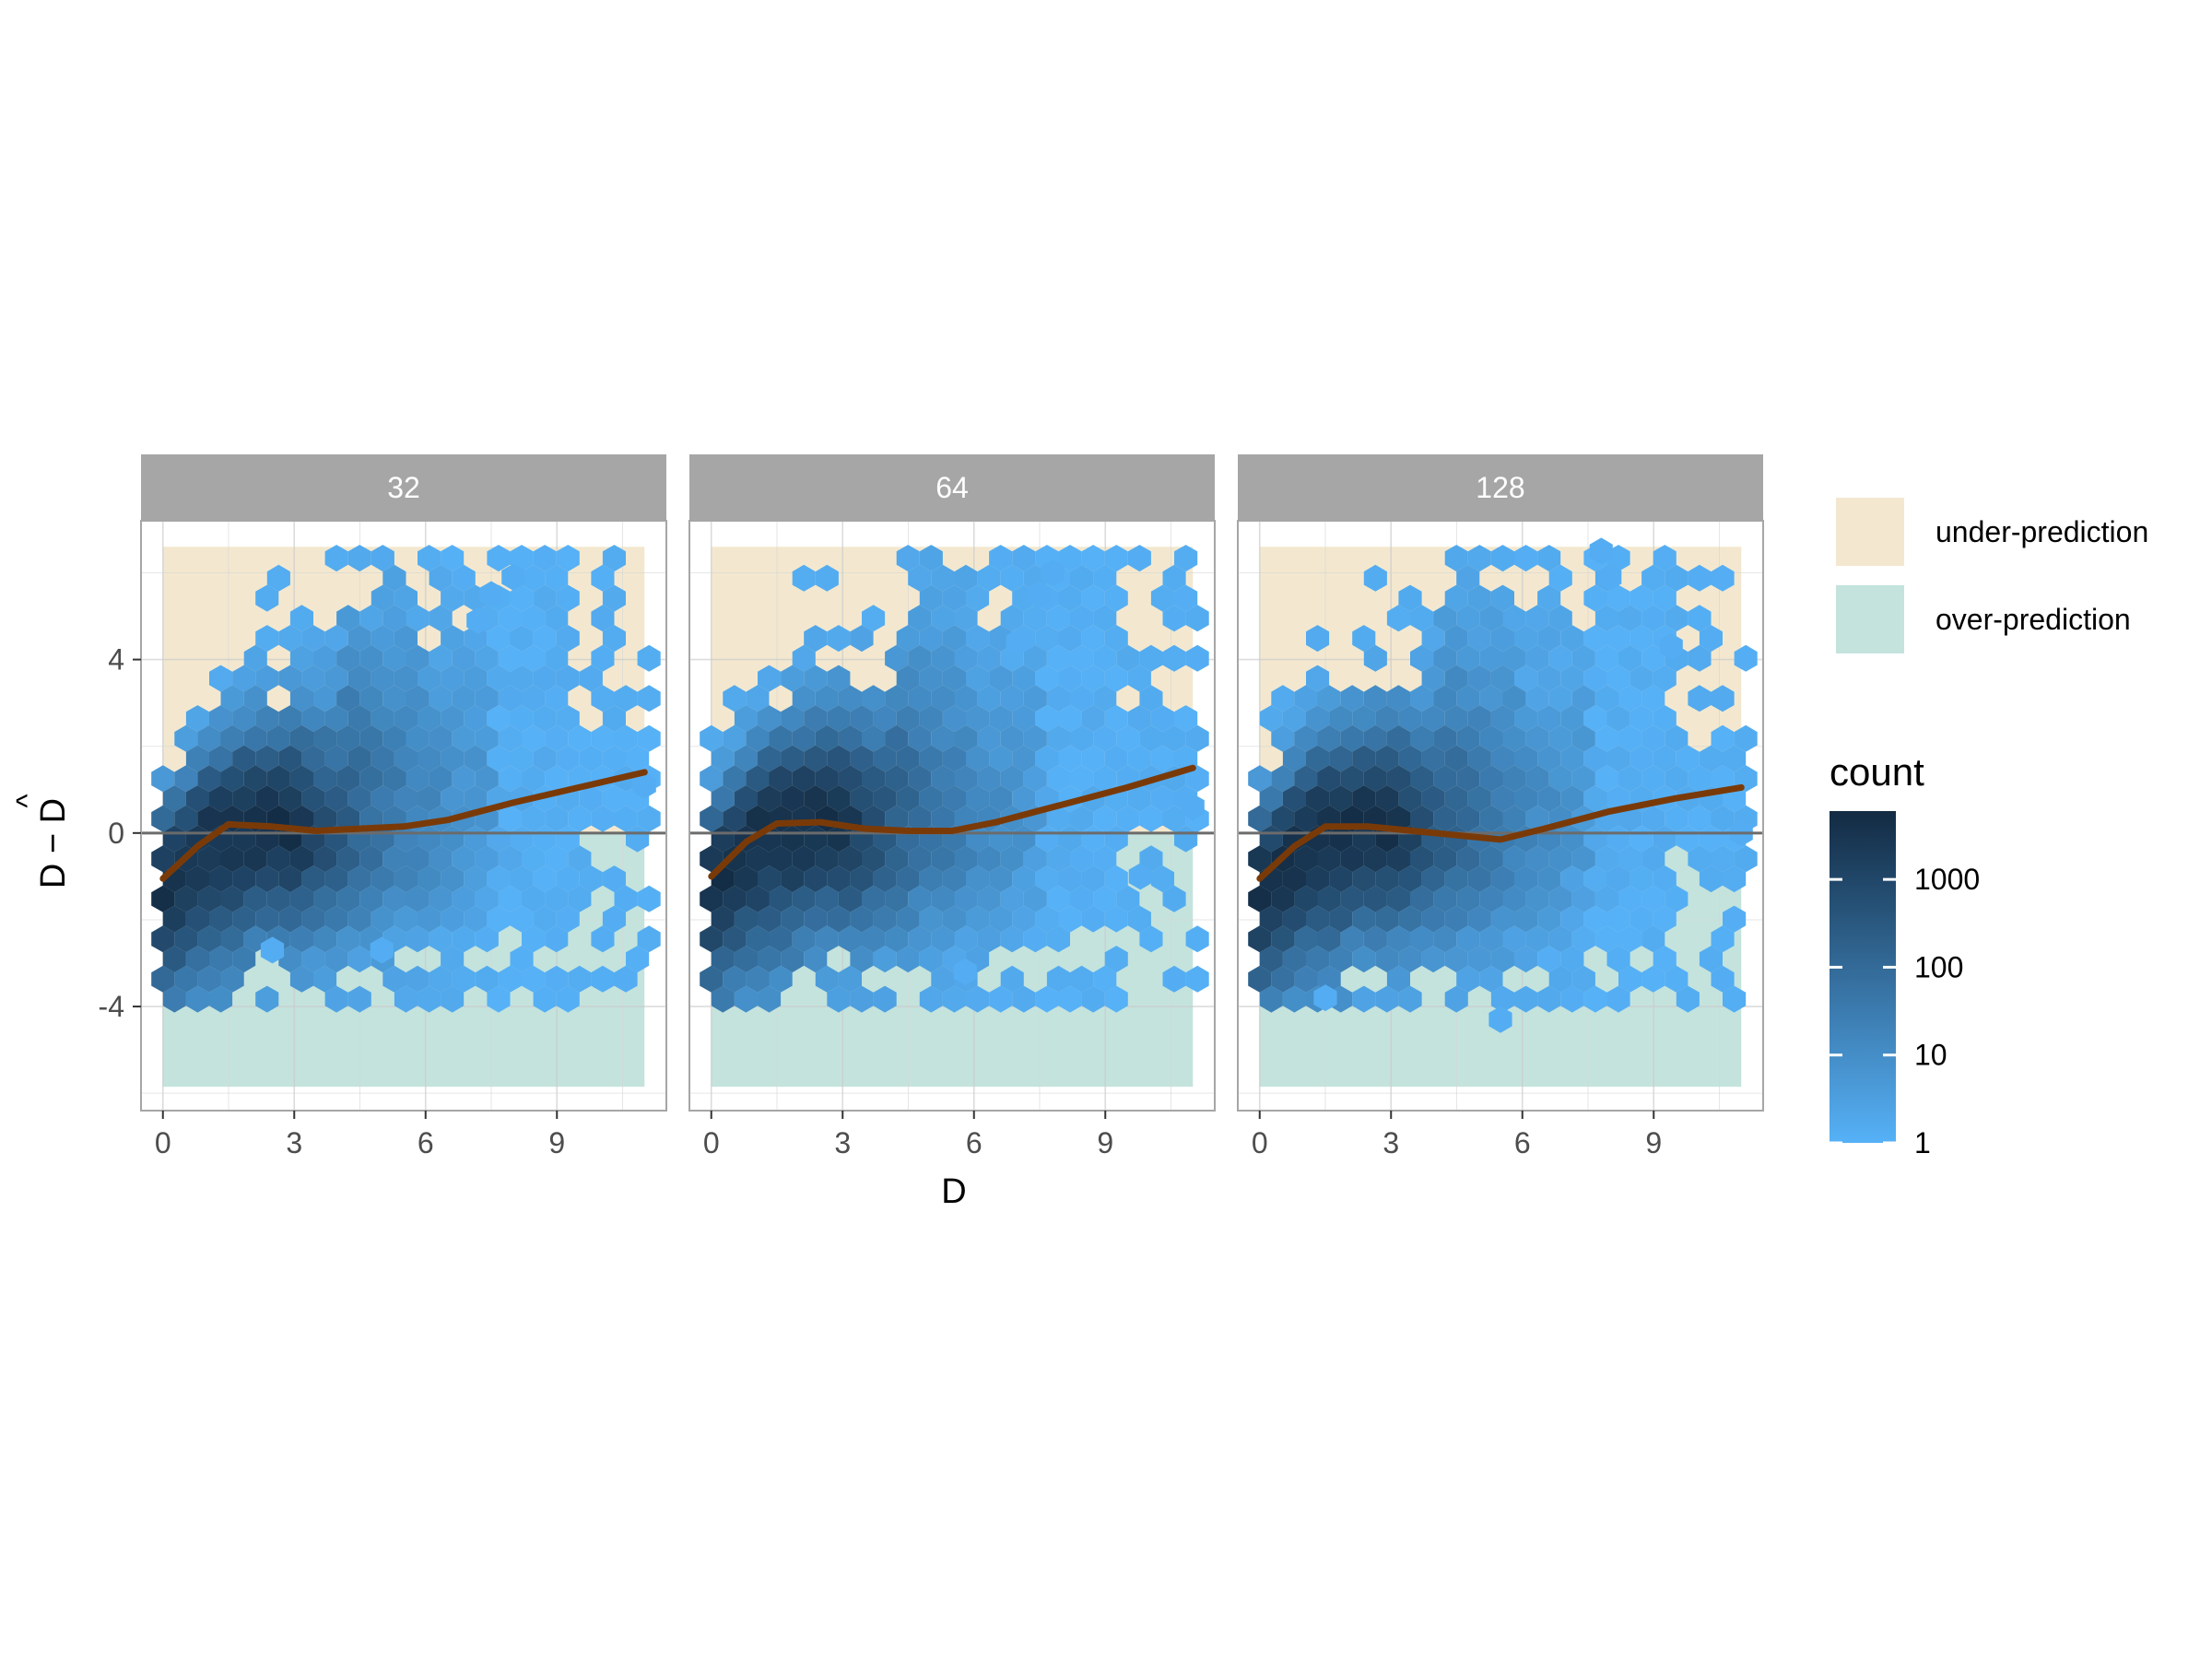 This screenshot has height=1659, width=2212. Describe the element at coordinates (953, 1191) in the screenshot. I see `x-axis-title: D` at that location.